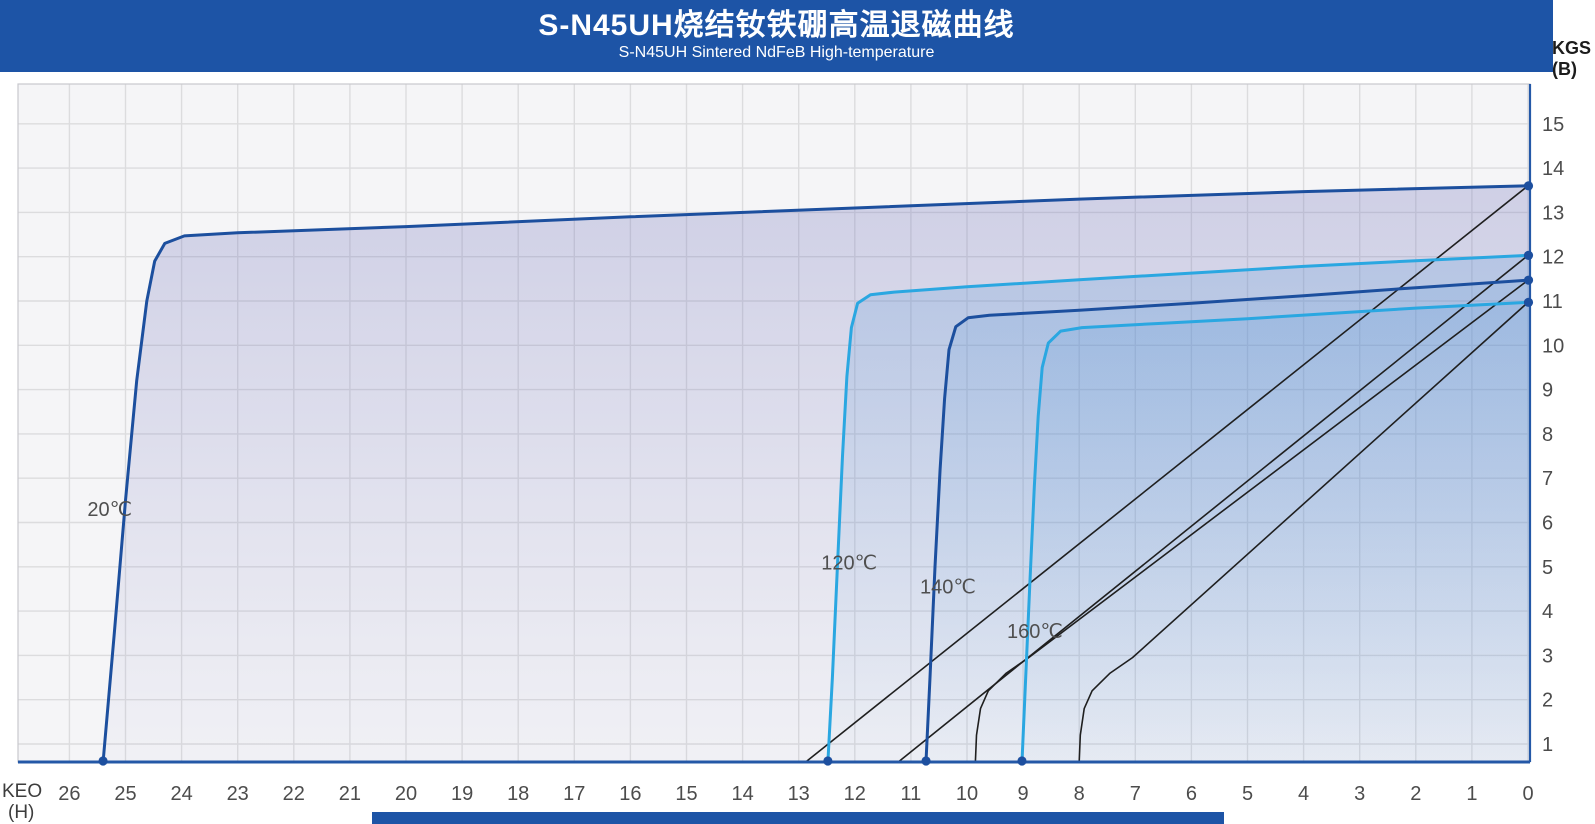  What do you see at coordinates (1135, 794) in the screenshot?
I see `x-tick-label: 7` at bounding box center [1135, 794].